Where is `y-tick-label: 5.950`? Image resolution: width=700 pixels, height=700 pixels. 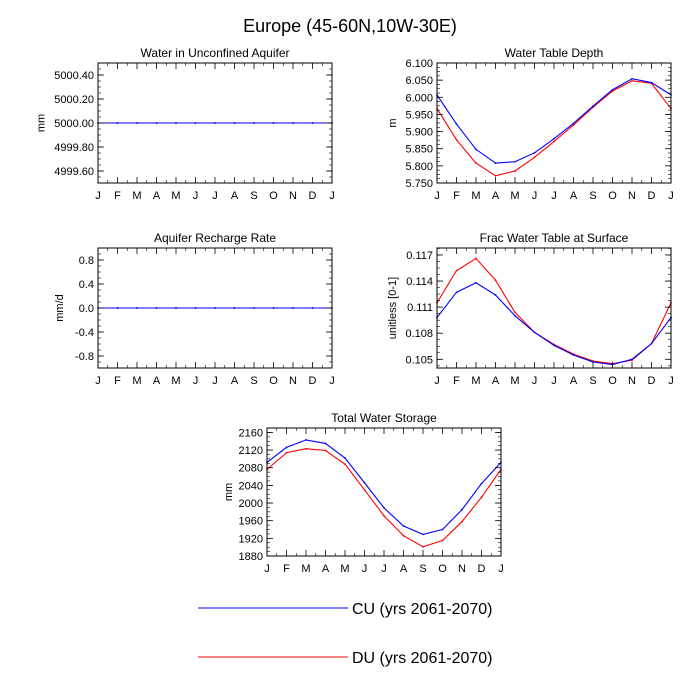 y-tick-label: 5.950 is located at coordinates (419, 115).